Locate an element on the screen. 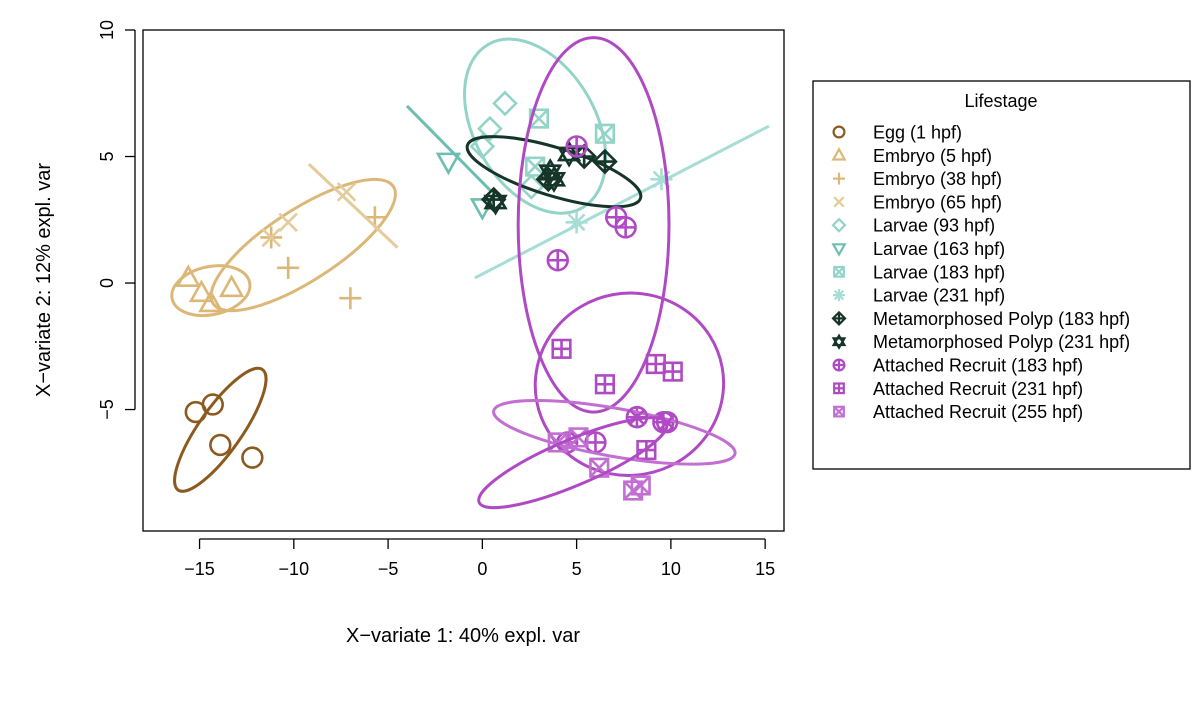  legend-label: Larvae (93 hpf) is located at coordinates (934, 226).